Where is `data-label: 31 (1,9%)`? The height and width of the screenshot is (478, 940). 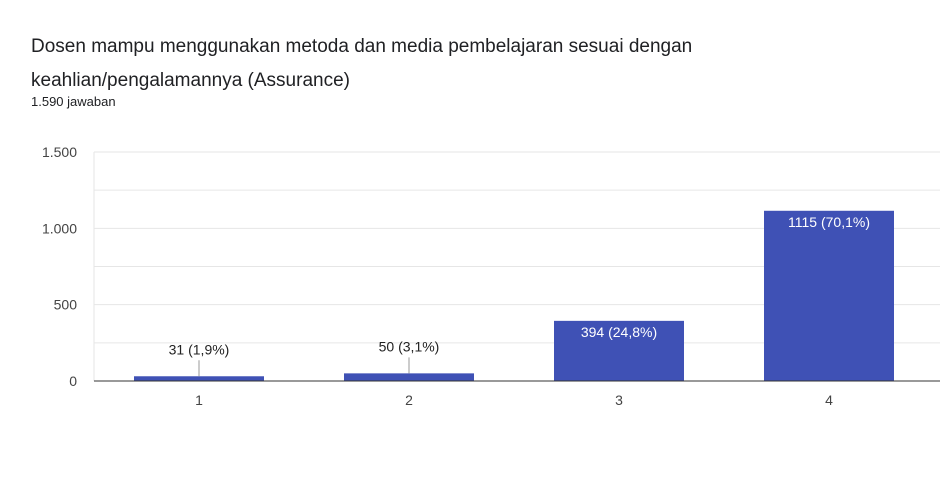 data-label: 31 (1,9%) is located at coordinates (199, 349).